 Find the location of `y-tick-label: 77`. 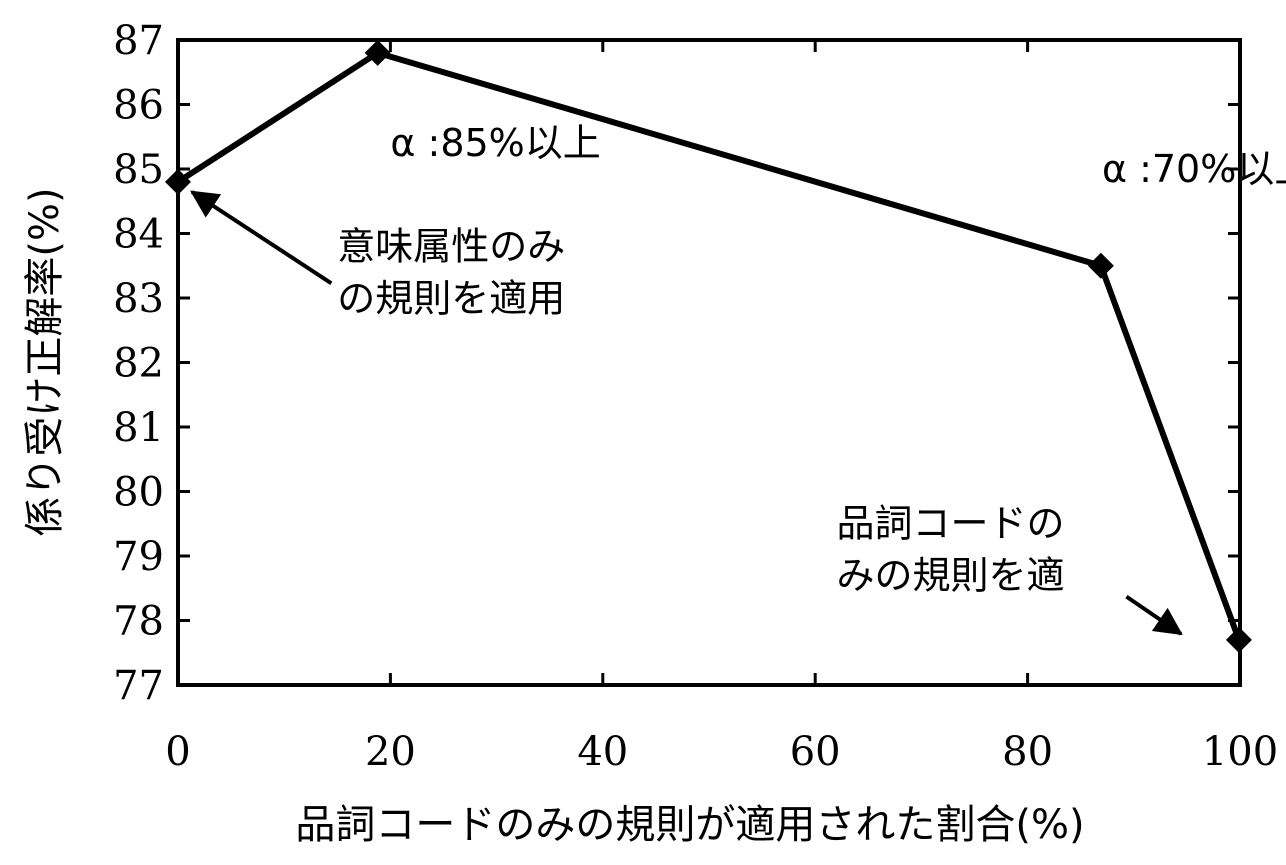

y-tick-label: 77 is located at coordinates (138, 686).